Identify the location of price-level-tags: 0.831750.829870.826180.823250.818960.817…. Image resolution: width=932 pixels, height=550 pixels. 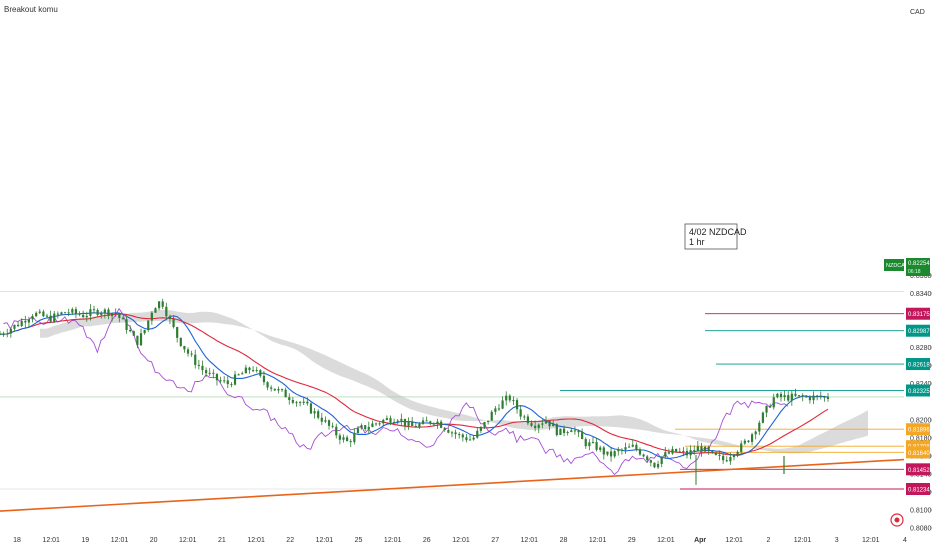
(918, 401).